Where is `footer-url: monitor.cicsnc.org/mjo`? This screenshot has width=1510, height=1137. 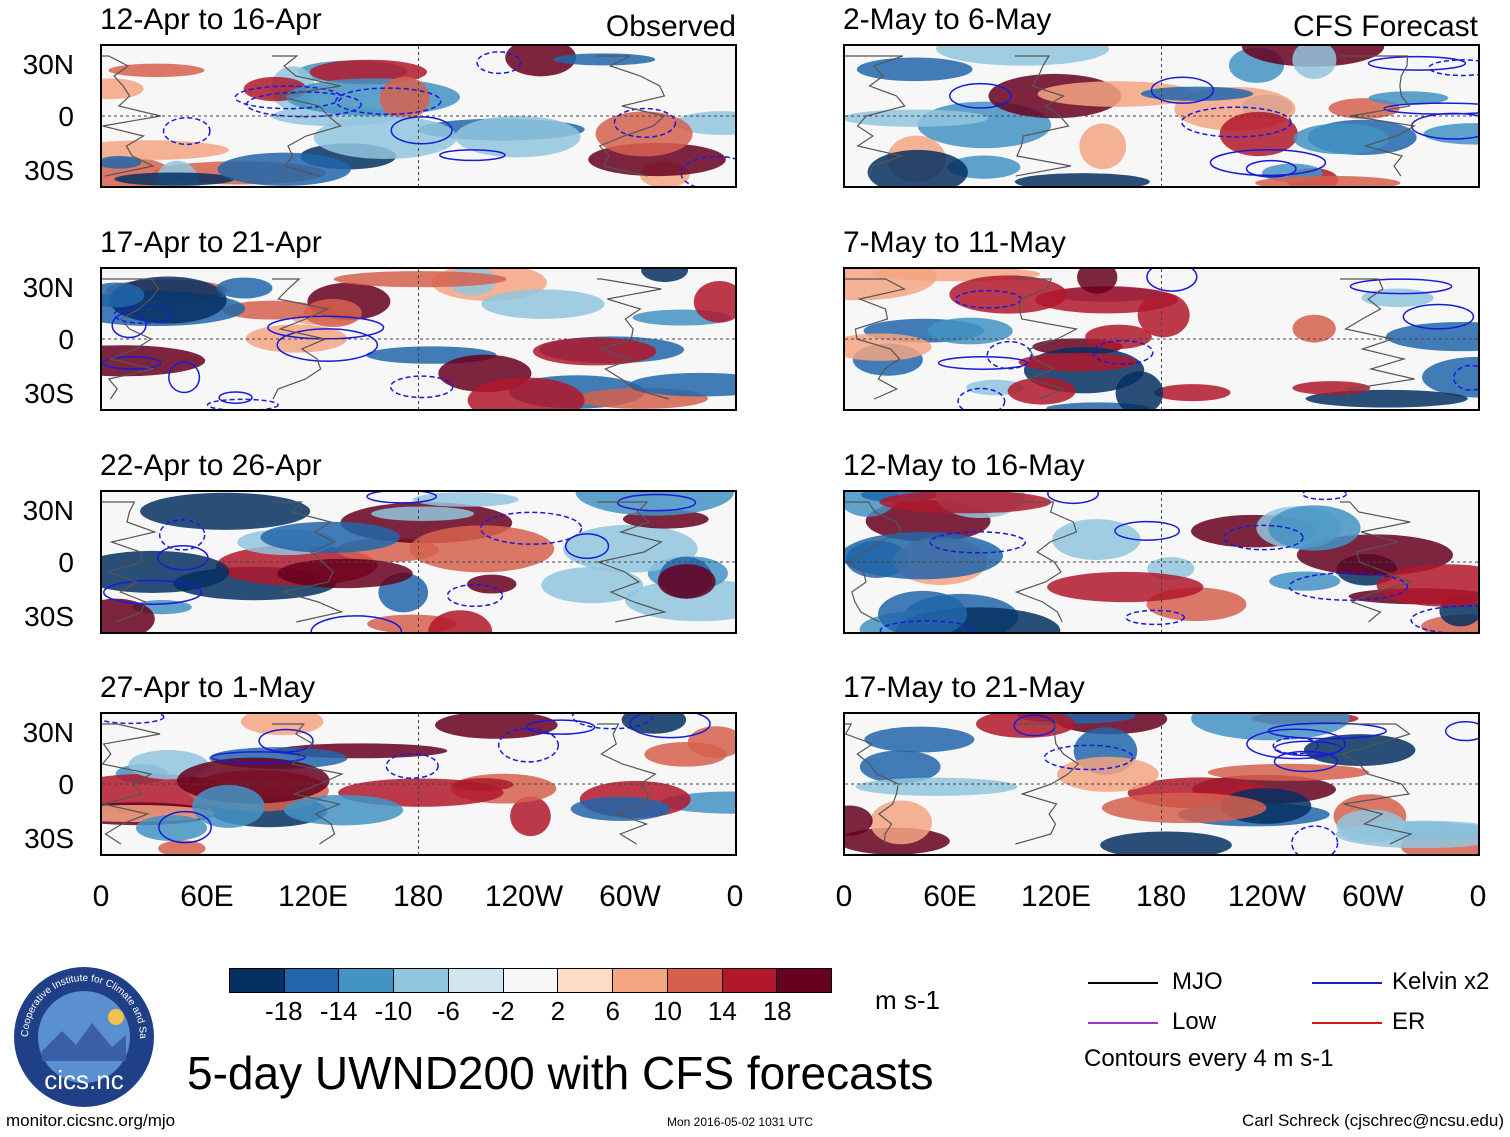 footer-url: monitor.cicsnc.org/mjo is located at coordinates (91, 1120).